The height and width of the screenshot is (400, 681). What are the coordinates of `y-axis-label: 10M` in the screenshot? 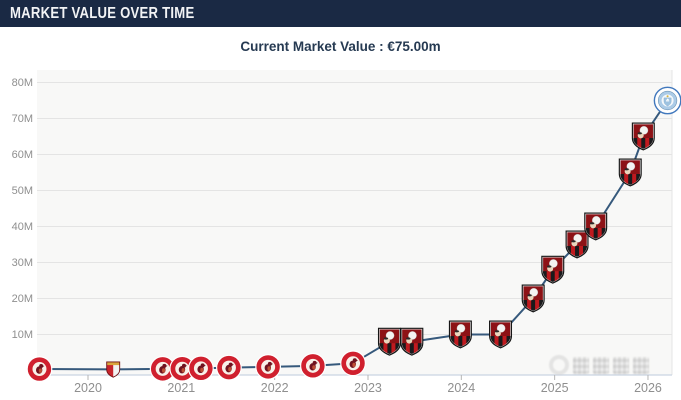 It's located at (22, 335).